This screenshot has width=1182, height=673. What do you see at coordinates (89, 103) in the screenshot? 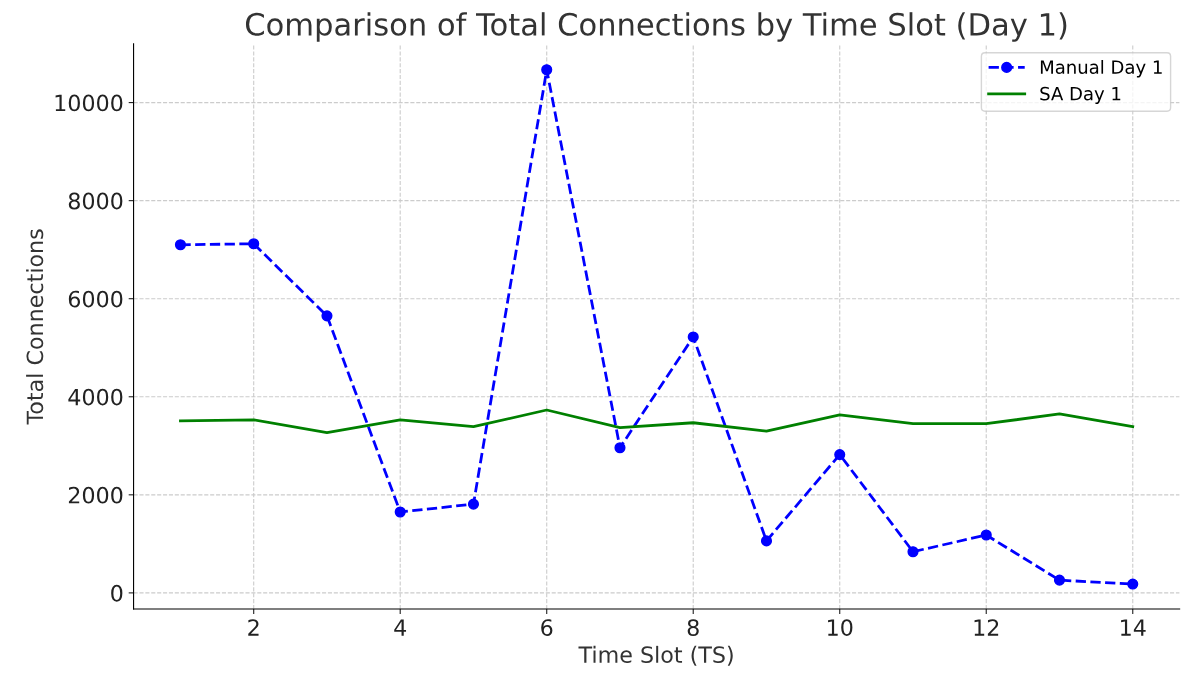
I see `y-tick-label: 10000` at bounding box center [89, 103].